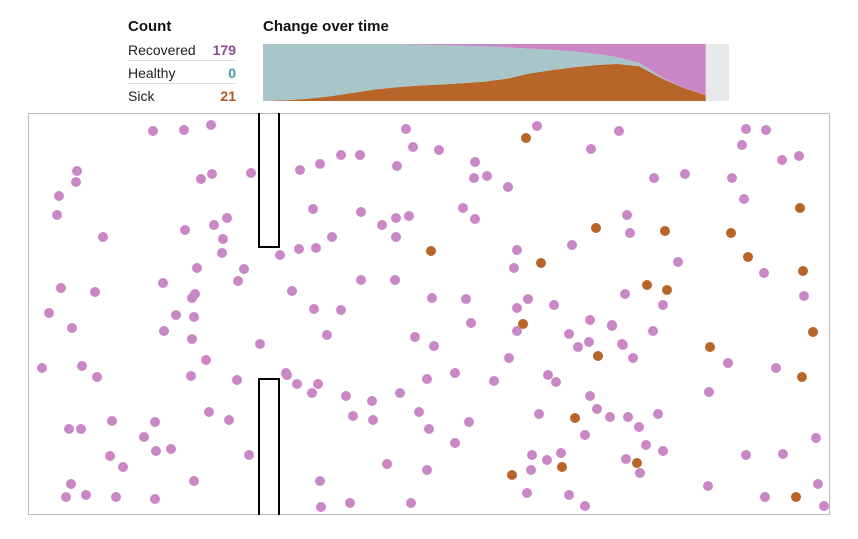  Describe the element at coordinates (182, 61) in the screenshot. I see `count-panel: Count Recovered 179 Healthy 0 Sick 21` at that location.